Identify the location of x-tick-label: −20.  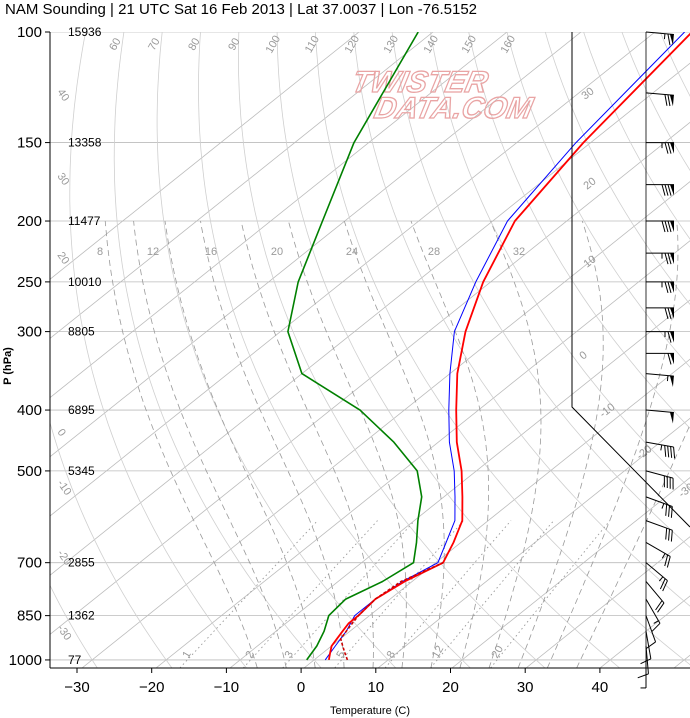
(151, 687).